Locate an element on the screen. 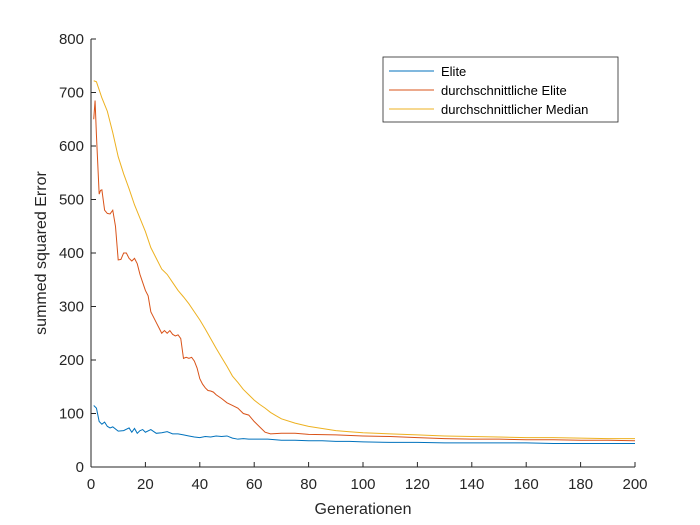  y-axis-label: summed squared Error is located at coordinates (41, 253).